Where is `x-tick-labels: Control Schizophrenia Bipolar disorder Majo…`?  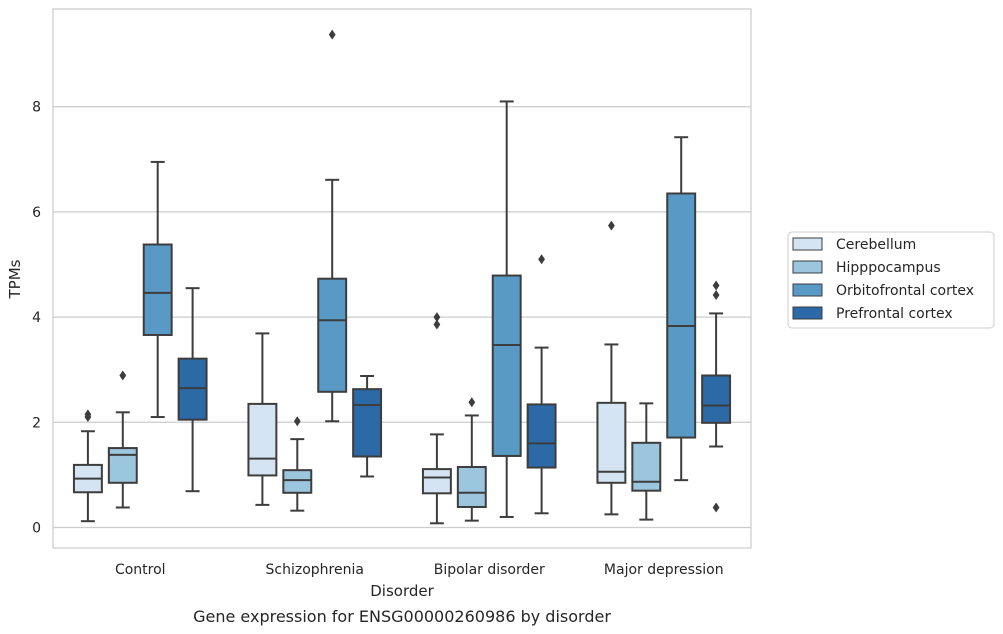 x-tick-labels: Control Schizophrenia Bipolar disorder Majo… is located at coordinates (419, 570).